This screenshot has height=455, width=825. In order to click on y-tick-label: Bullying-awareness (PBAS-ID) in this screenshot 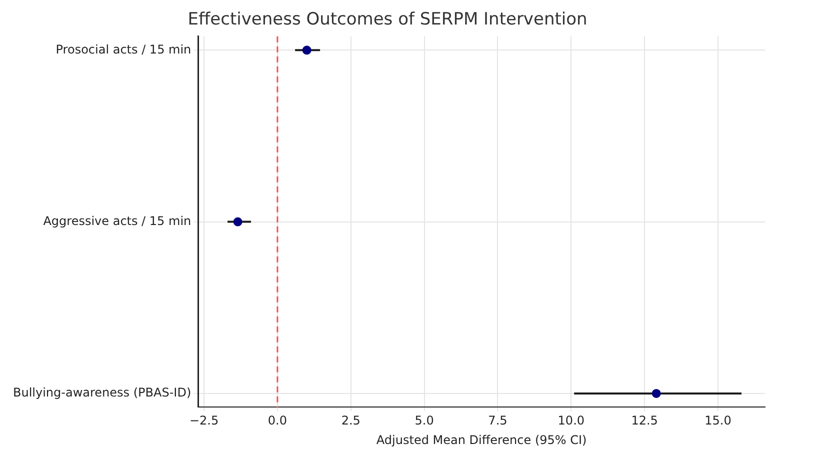, I will do `click(102, 393)`.